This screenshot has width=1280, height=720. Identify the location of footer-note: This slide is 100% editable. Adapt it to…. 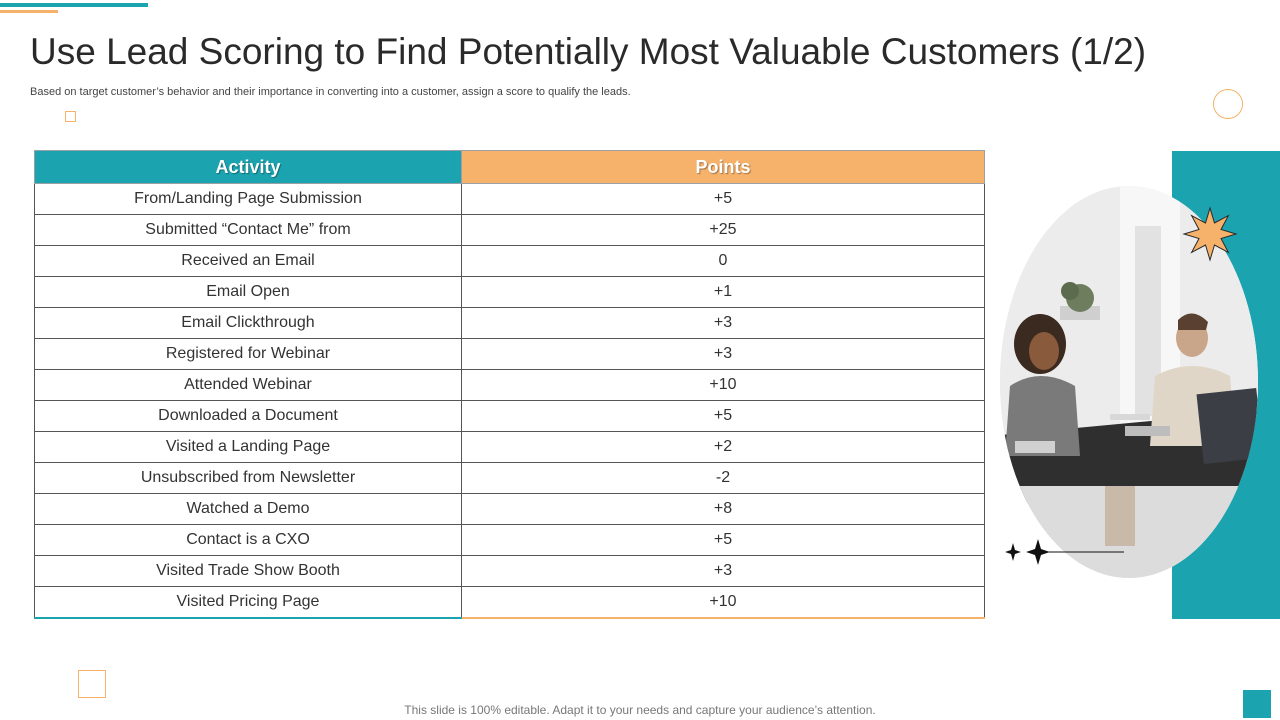
(640, 710).